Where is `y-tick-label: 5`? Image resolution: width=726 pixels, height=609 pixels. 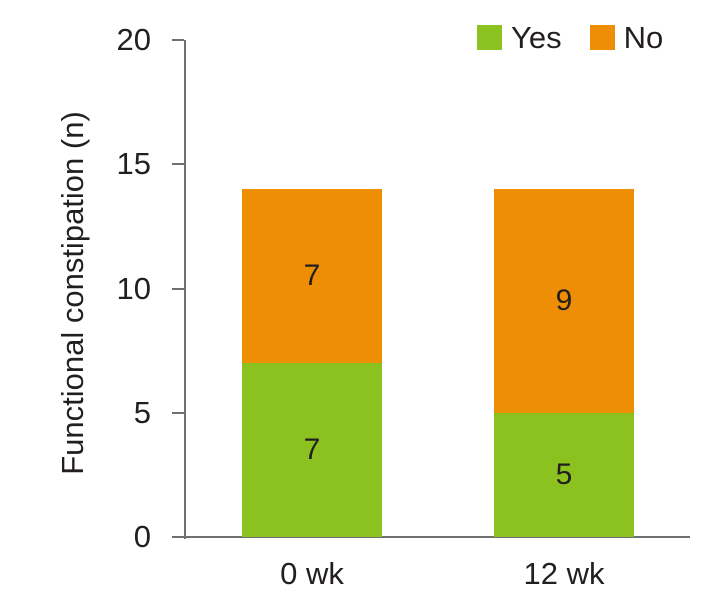 y-tick-label: 5 is located at coordinates (142, 412).